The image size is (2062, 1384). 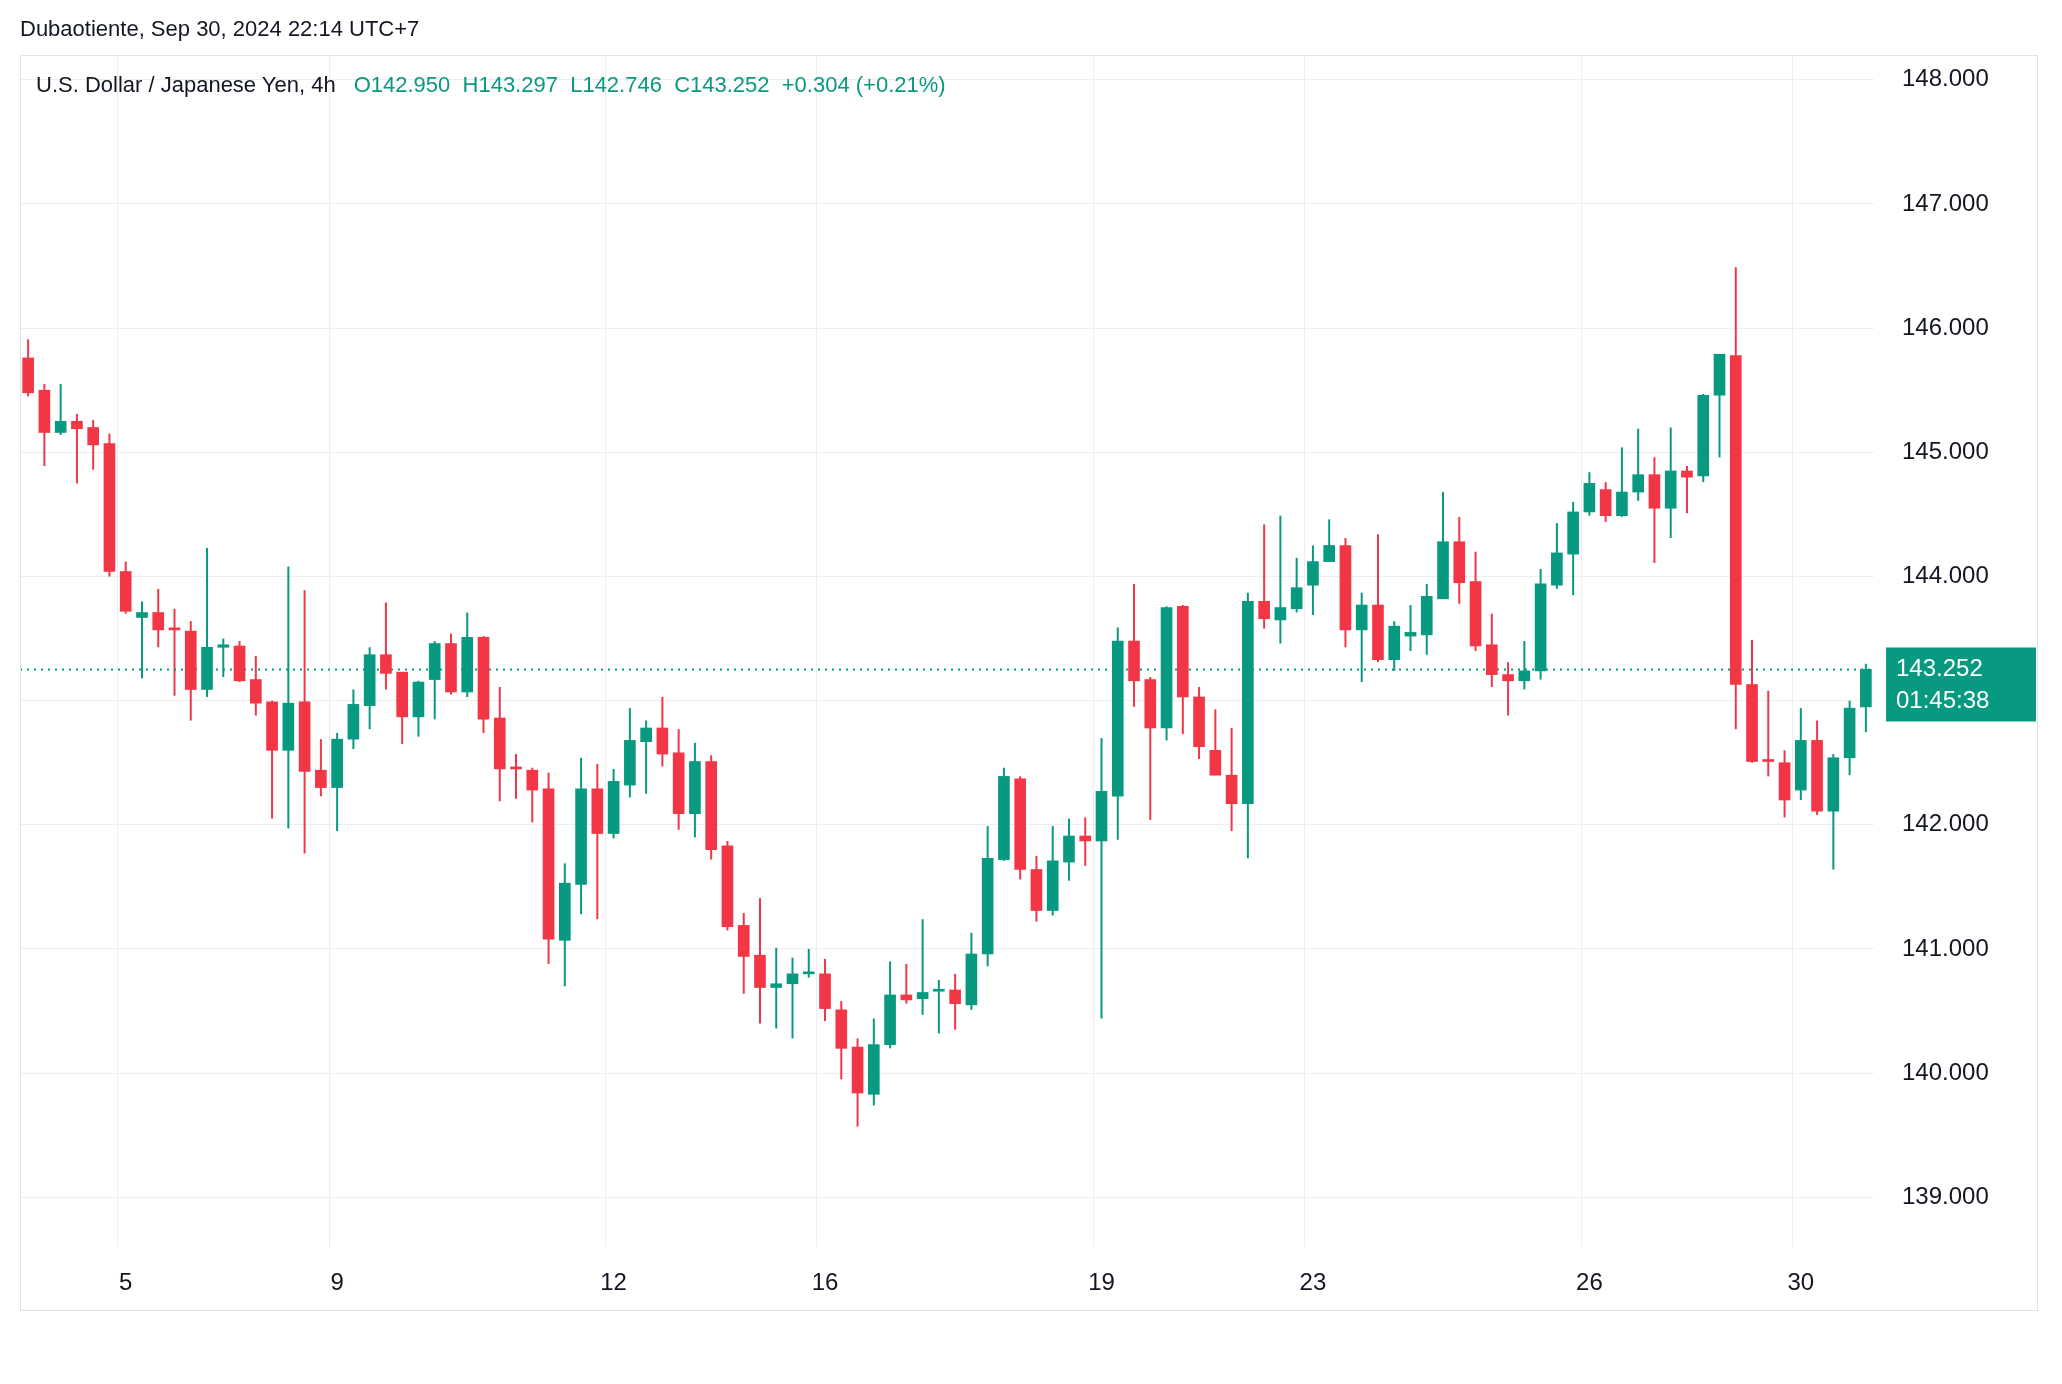 What do you see at coordinates (1945, 823) in the screenshot?
I see `y-tick-label: 142.000` at bounding box center [1945, 823].